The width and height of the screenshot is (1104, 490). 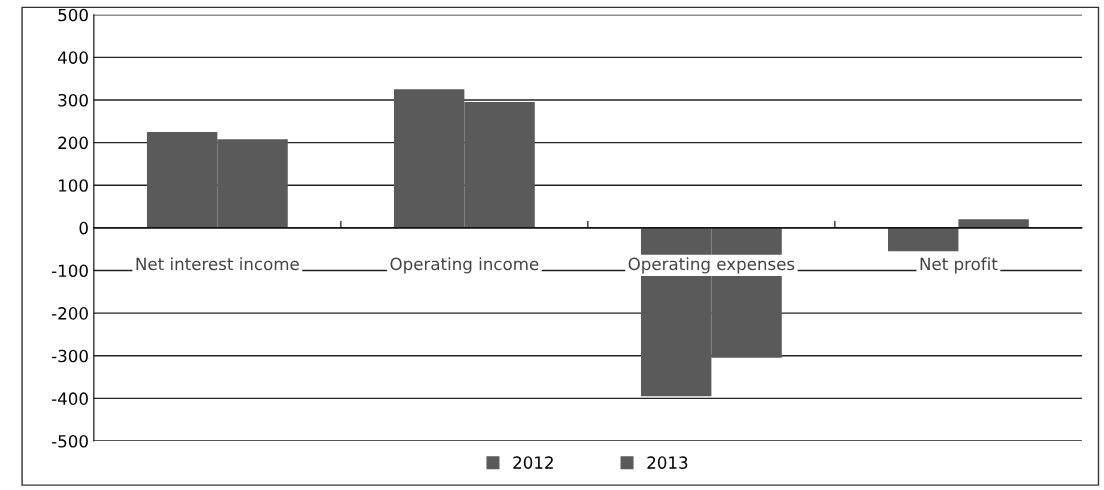 I want to click on x-tick-label: Operating expenses, so click(x=711, y=265).